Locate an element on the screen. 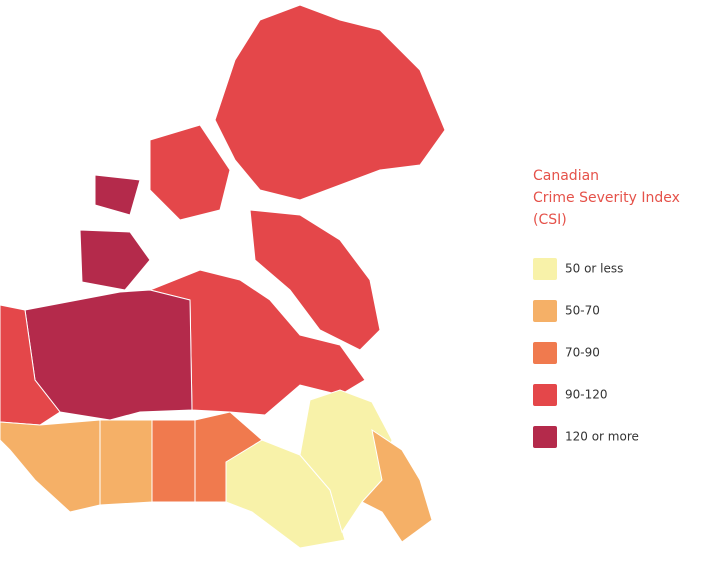 The width and height of the screenshot is (720, 562). british-columbia is located at coordinates (50, 466).